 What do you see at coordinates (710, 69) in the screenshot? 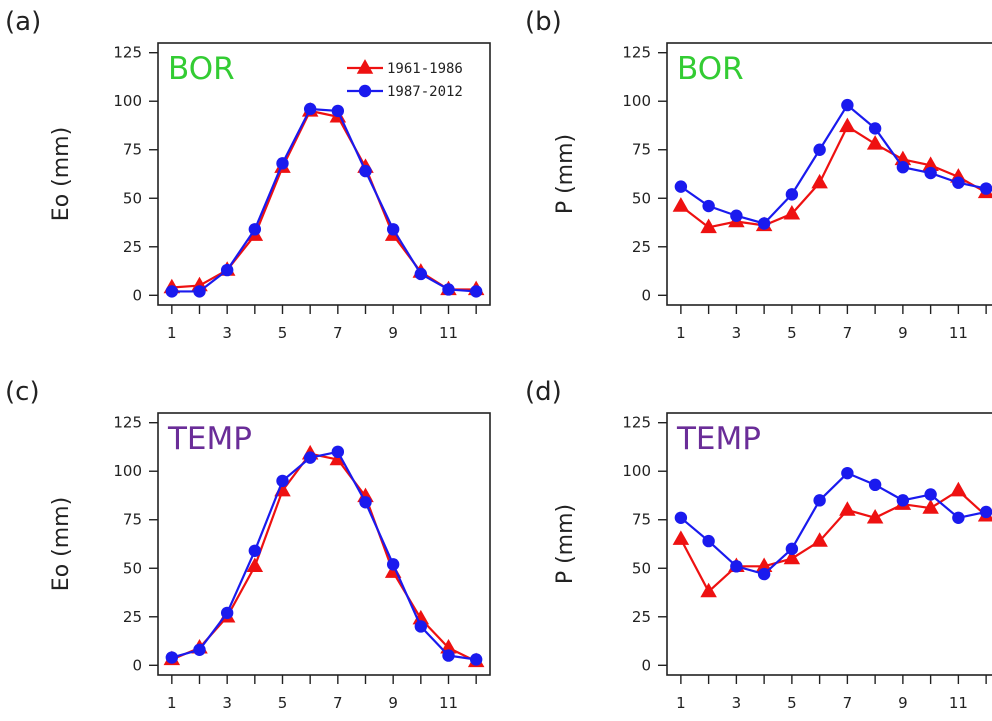
I see `region-label: BOR` at bounding box center [710, 69].